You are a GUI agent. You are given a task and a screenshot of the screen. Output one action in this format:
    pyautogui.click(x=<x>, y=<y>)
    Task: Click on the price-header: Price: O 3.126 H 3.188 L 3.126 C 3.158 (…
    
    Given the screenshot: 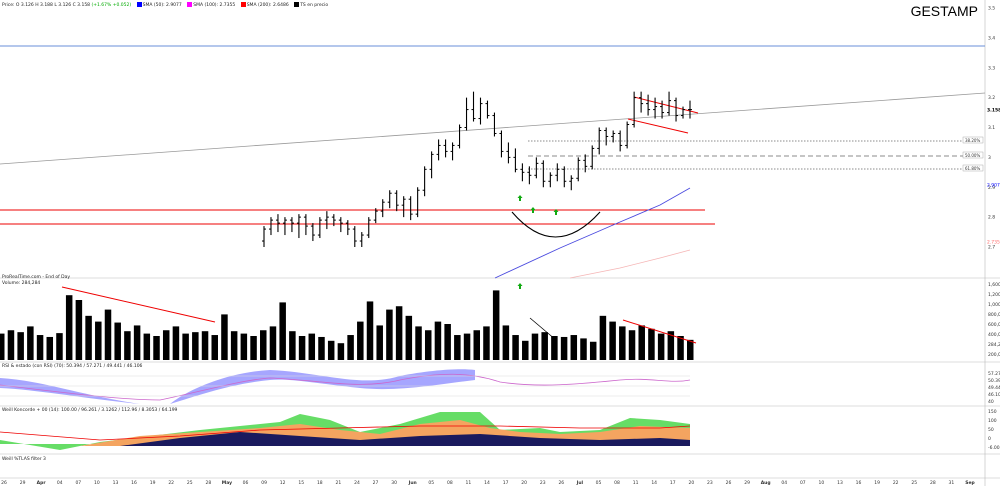 What is the action you would take?
    pyautogui.click(x=165, y=5)
    